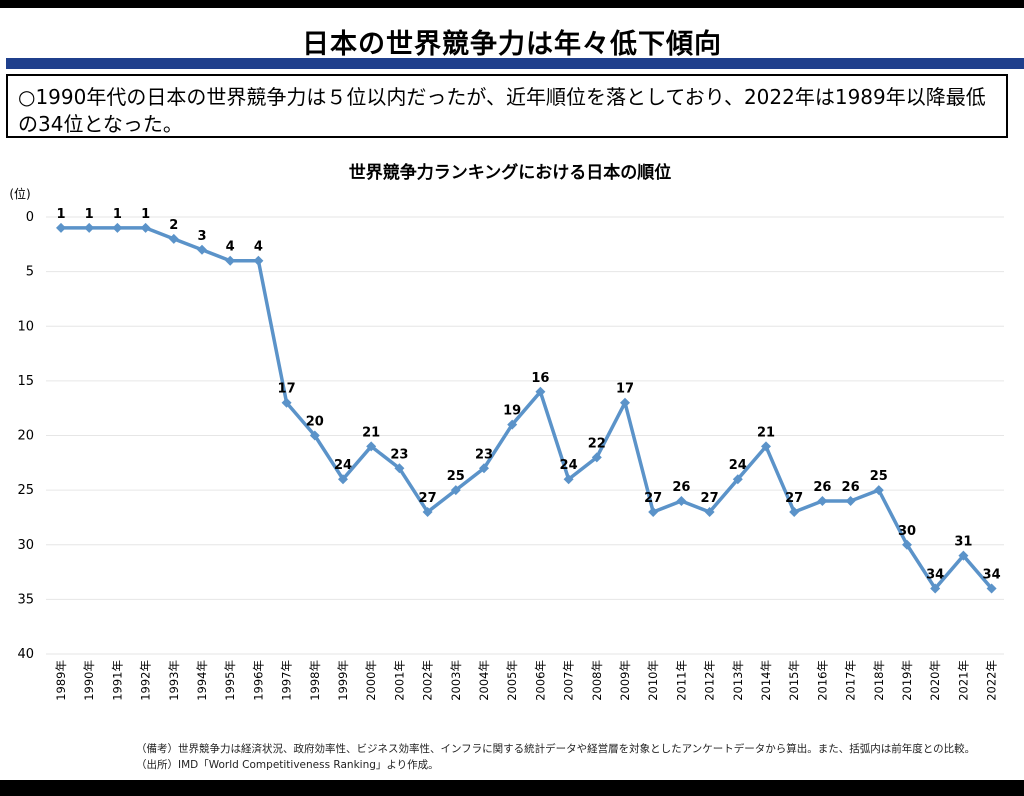 The image size is (1024, 796). What do you see at coordinates (794, 680) in the screenshot?
I see `x-tick-label: 2015年` at bounding box center [794, 680].